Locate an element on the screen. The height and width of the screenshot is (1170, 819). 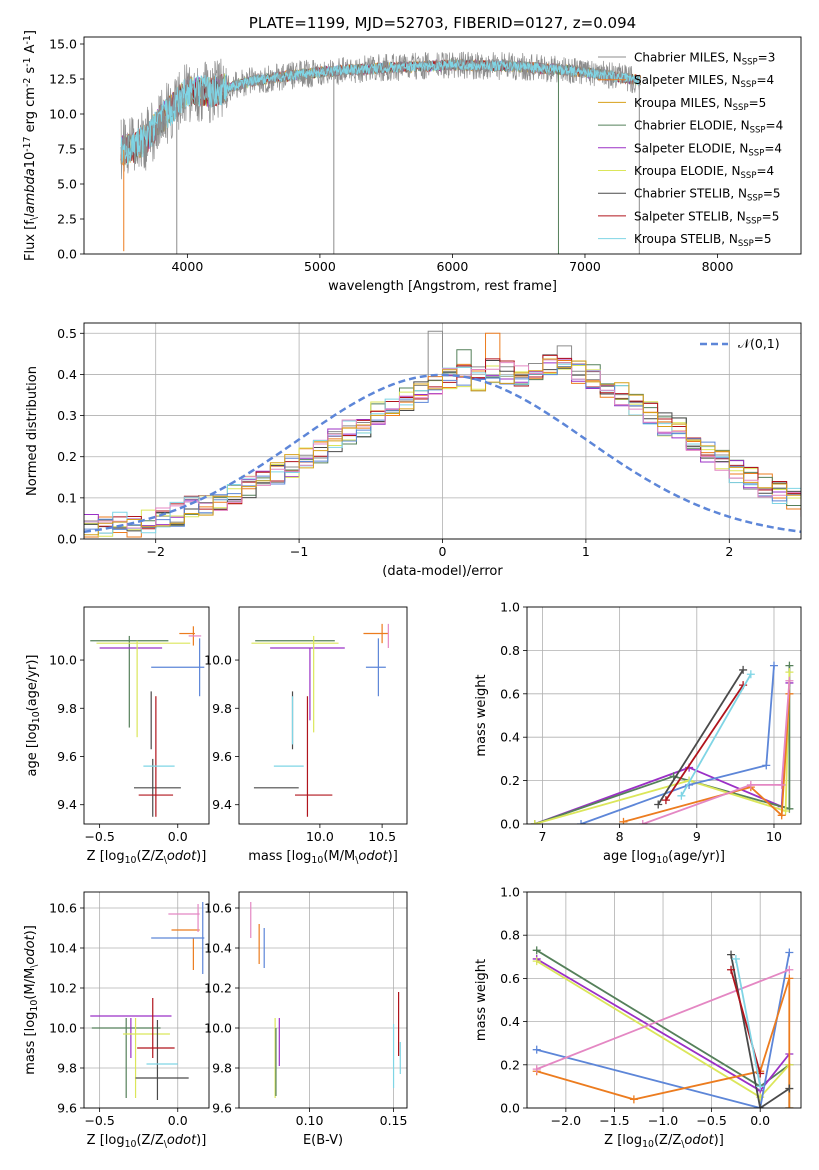
y-tick-label: 7.5 is located at coordinates (67, 149).